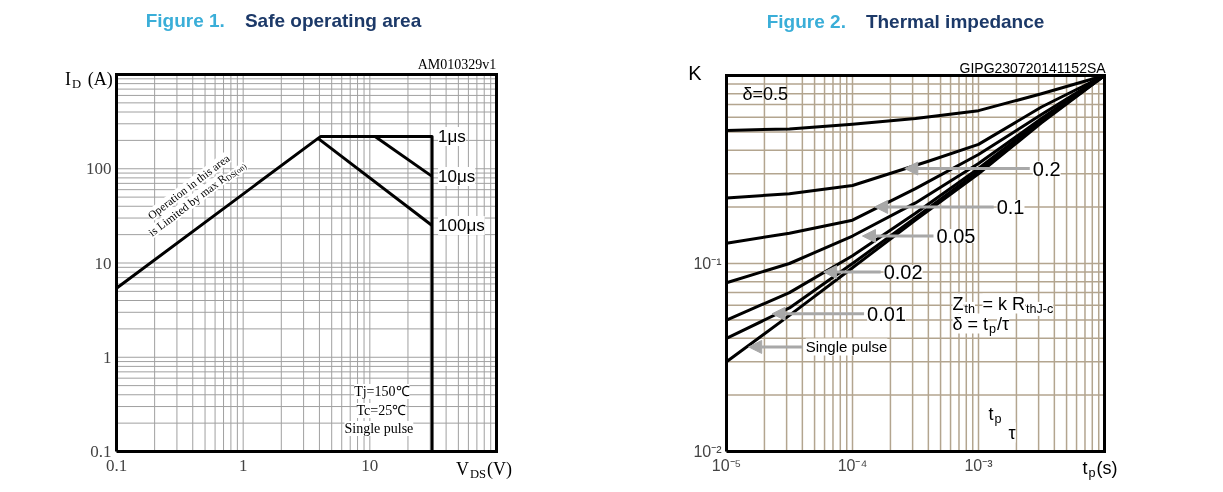  What do you see at coordinates (852, 465) in the screenshot?
I see `x-tick-label: 10⁻⁴` at bounding box center [852, 465].